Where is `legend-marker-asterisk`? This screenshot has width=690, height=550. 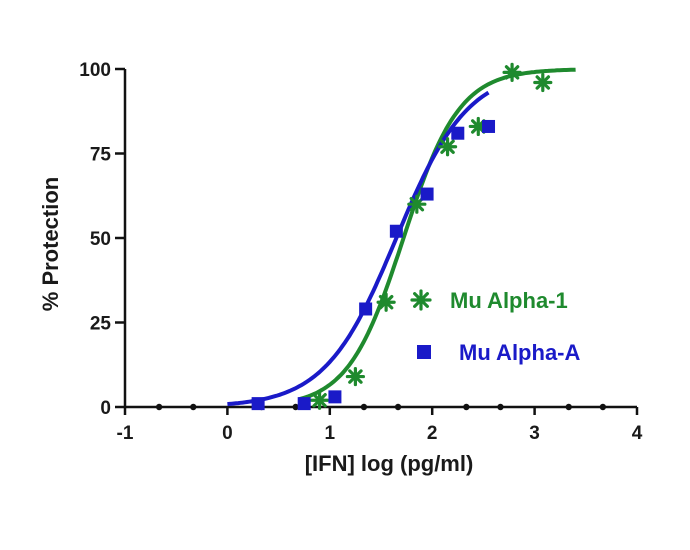
legend-marker-asterisk is located at coordinates (421, 300).